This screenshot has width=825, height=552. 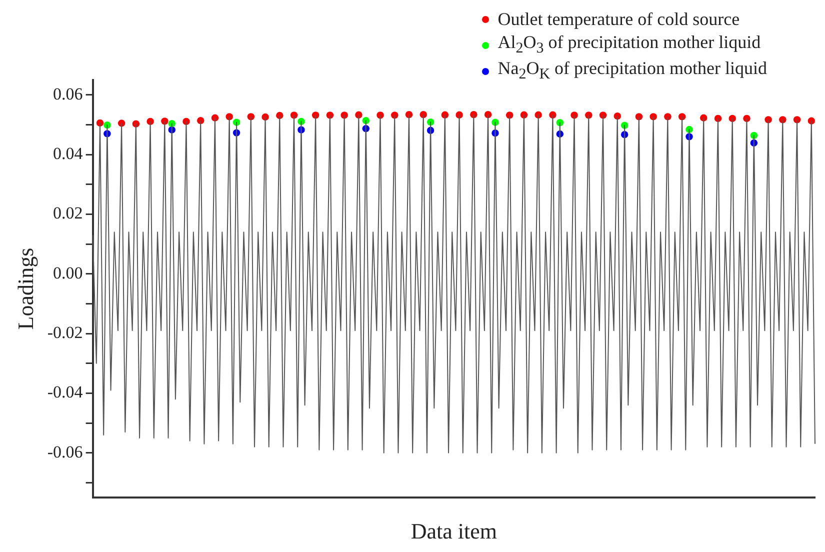 I want to click on y-tick-label: 0.06, so click(x=68, y=94).